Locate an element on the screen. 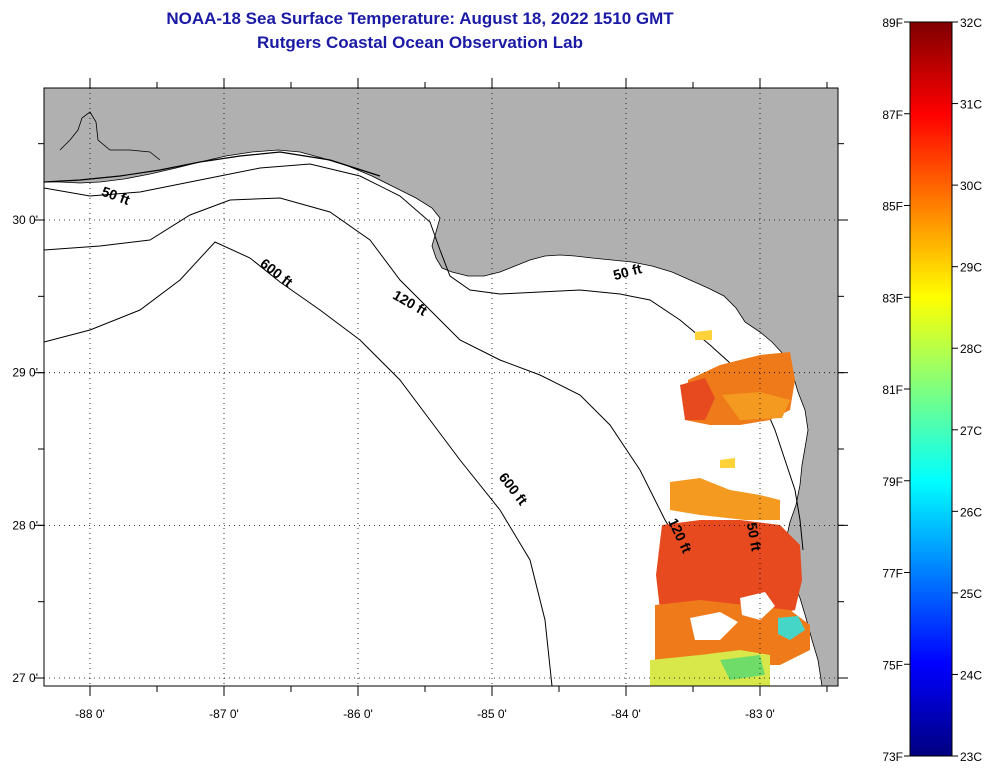  sst-swath is located at coordinates (730, 508).